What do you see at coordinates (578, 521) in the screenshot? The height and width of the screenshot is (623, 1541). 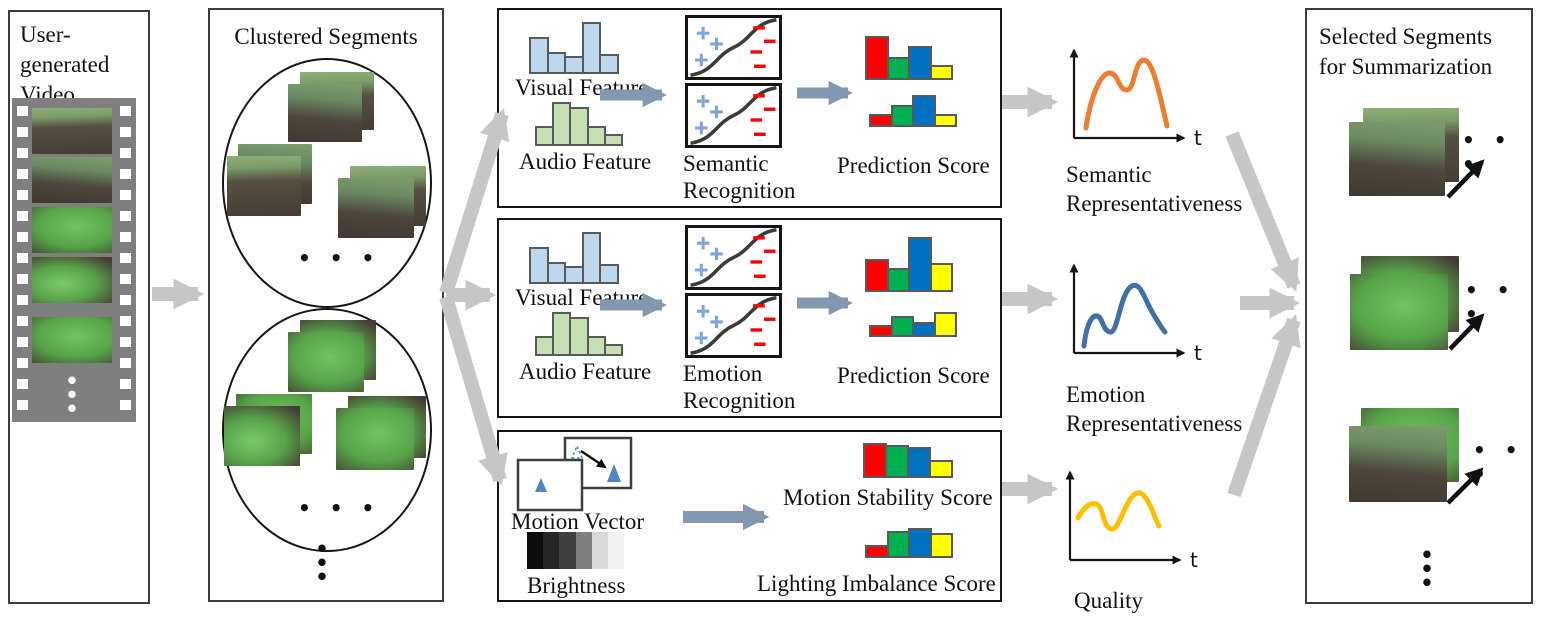 I see `motion-vector-label: Motion Vector` at bounding box center [578, 521].